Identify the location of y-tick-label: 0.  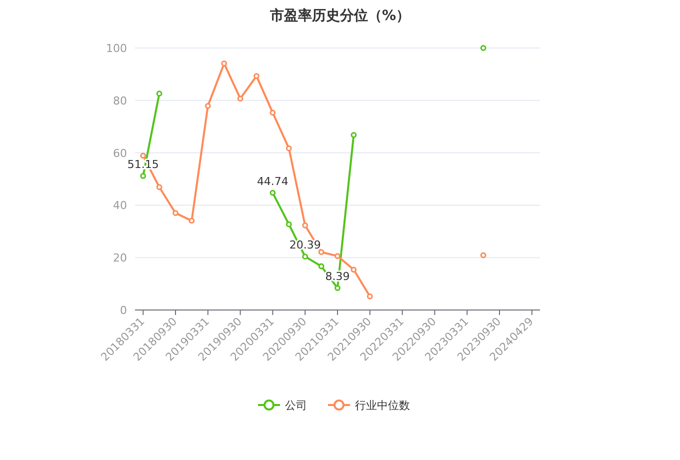
(123, 310).